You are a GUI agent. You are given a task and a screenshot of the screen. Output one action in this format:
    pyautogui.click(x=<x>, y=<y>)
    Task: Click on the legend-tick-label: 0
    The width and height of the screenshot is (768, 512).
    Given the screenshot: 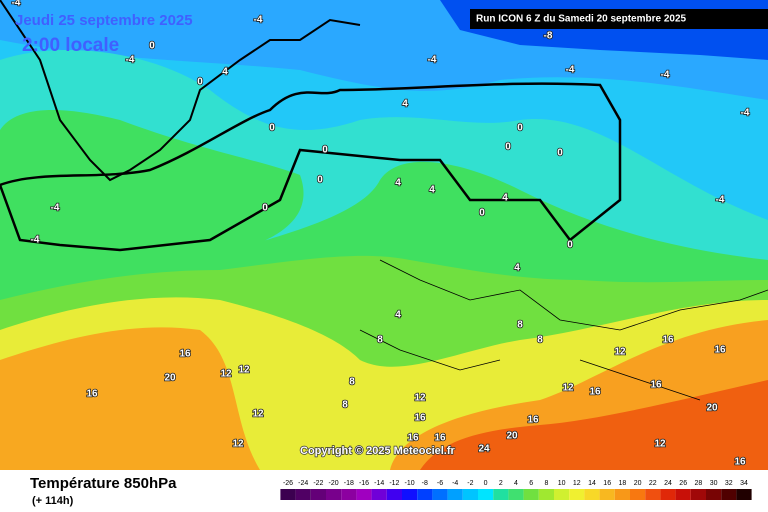 What is the action you would take?
    pyautogui.click(x=486, y=483)
    